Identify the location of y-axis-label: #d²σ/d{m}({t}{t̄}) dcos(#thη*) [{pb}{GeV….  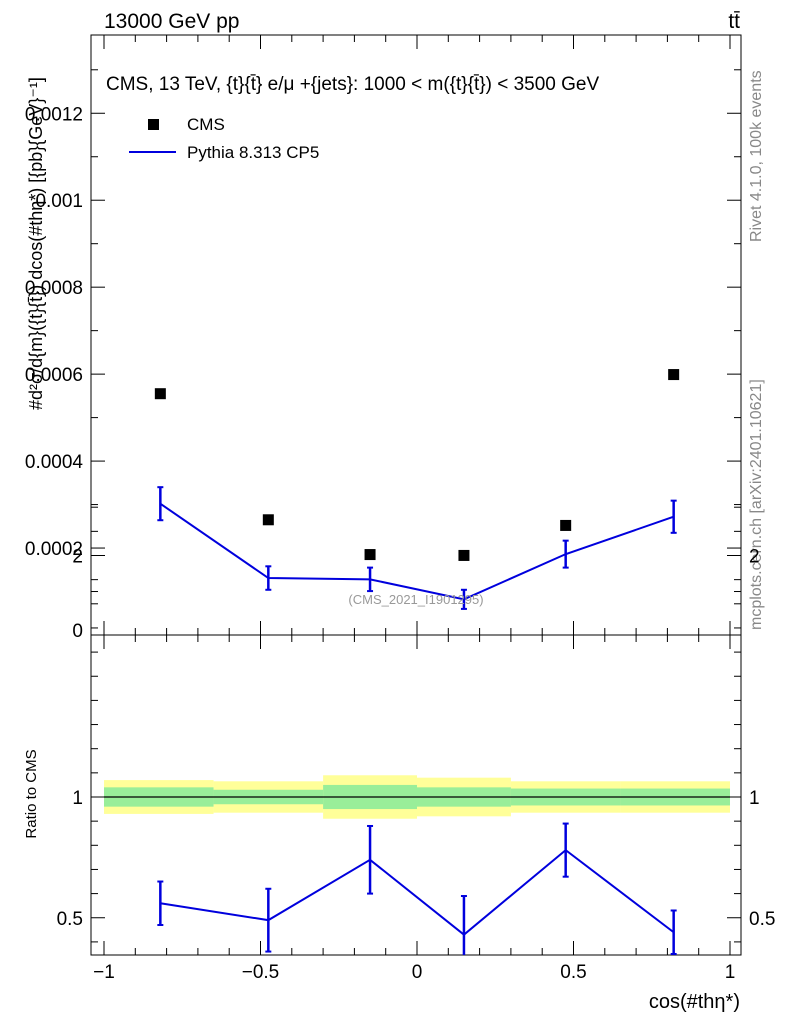
(36, 243).